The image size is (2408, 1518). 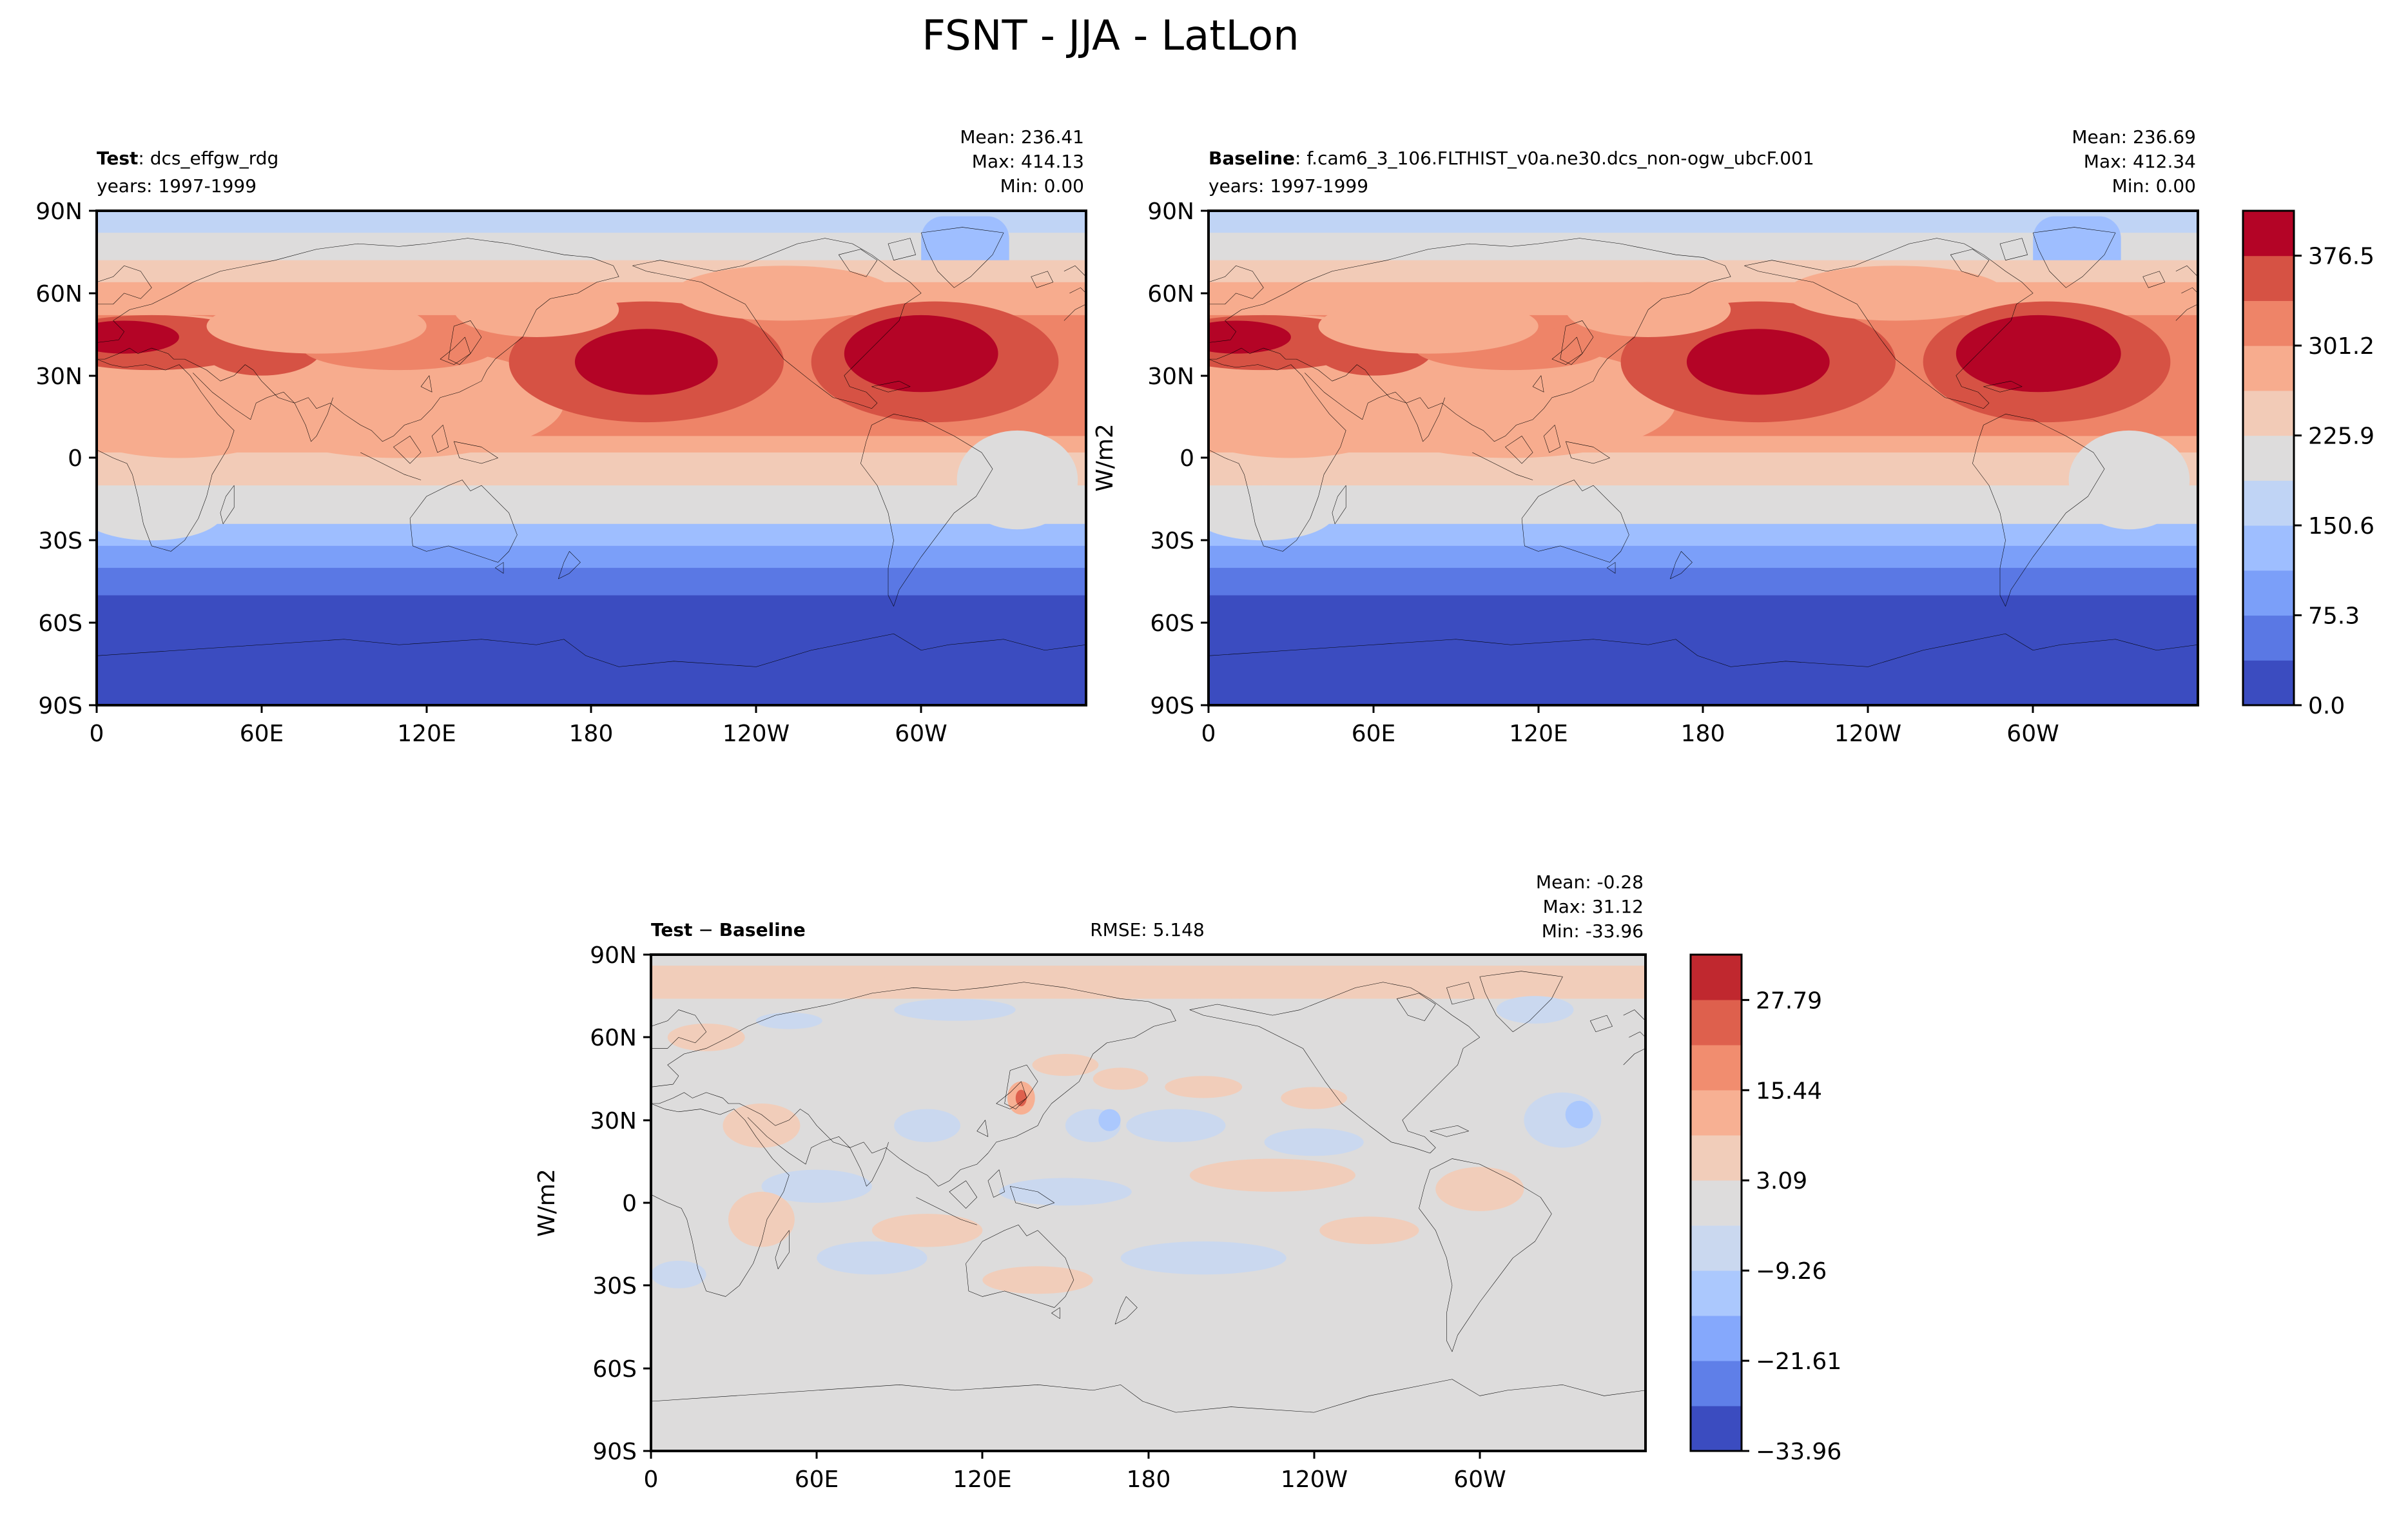 What do you see at coordinates (1147, 929) in the screenshot?
I see `diff-rmse: RMSE: 5.148` at bounding box center [1147, 929].